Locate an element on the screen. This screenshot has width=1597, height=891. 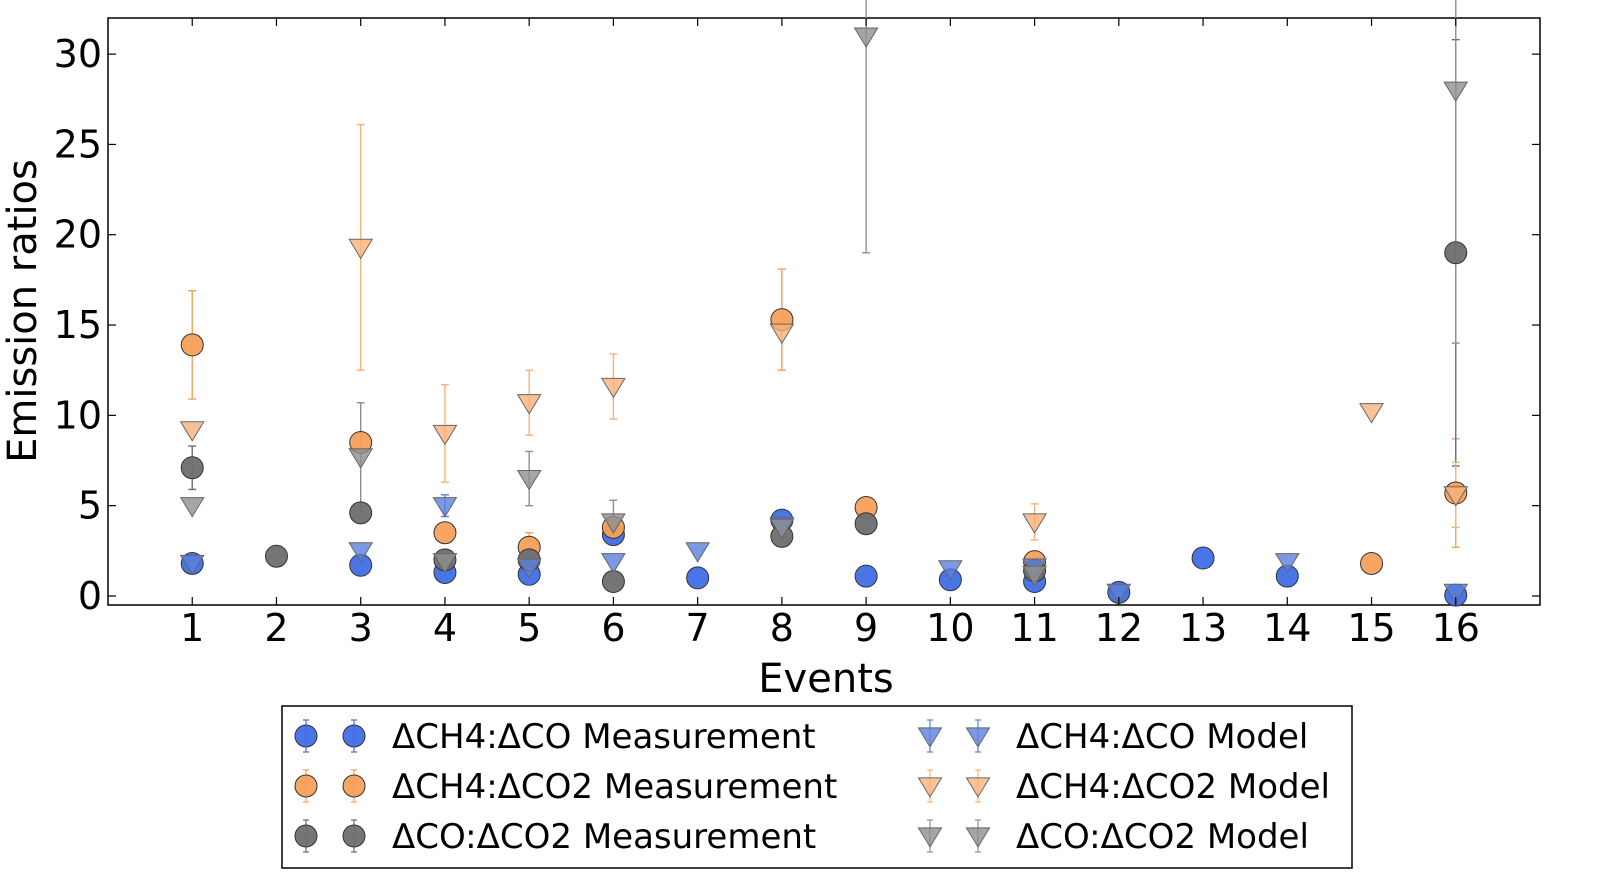
y-tick-label: 25 is located at coordinates (78, 144).